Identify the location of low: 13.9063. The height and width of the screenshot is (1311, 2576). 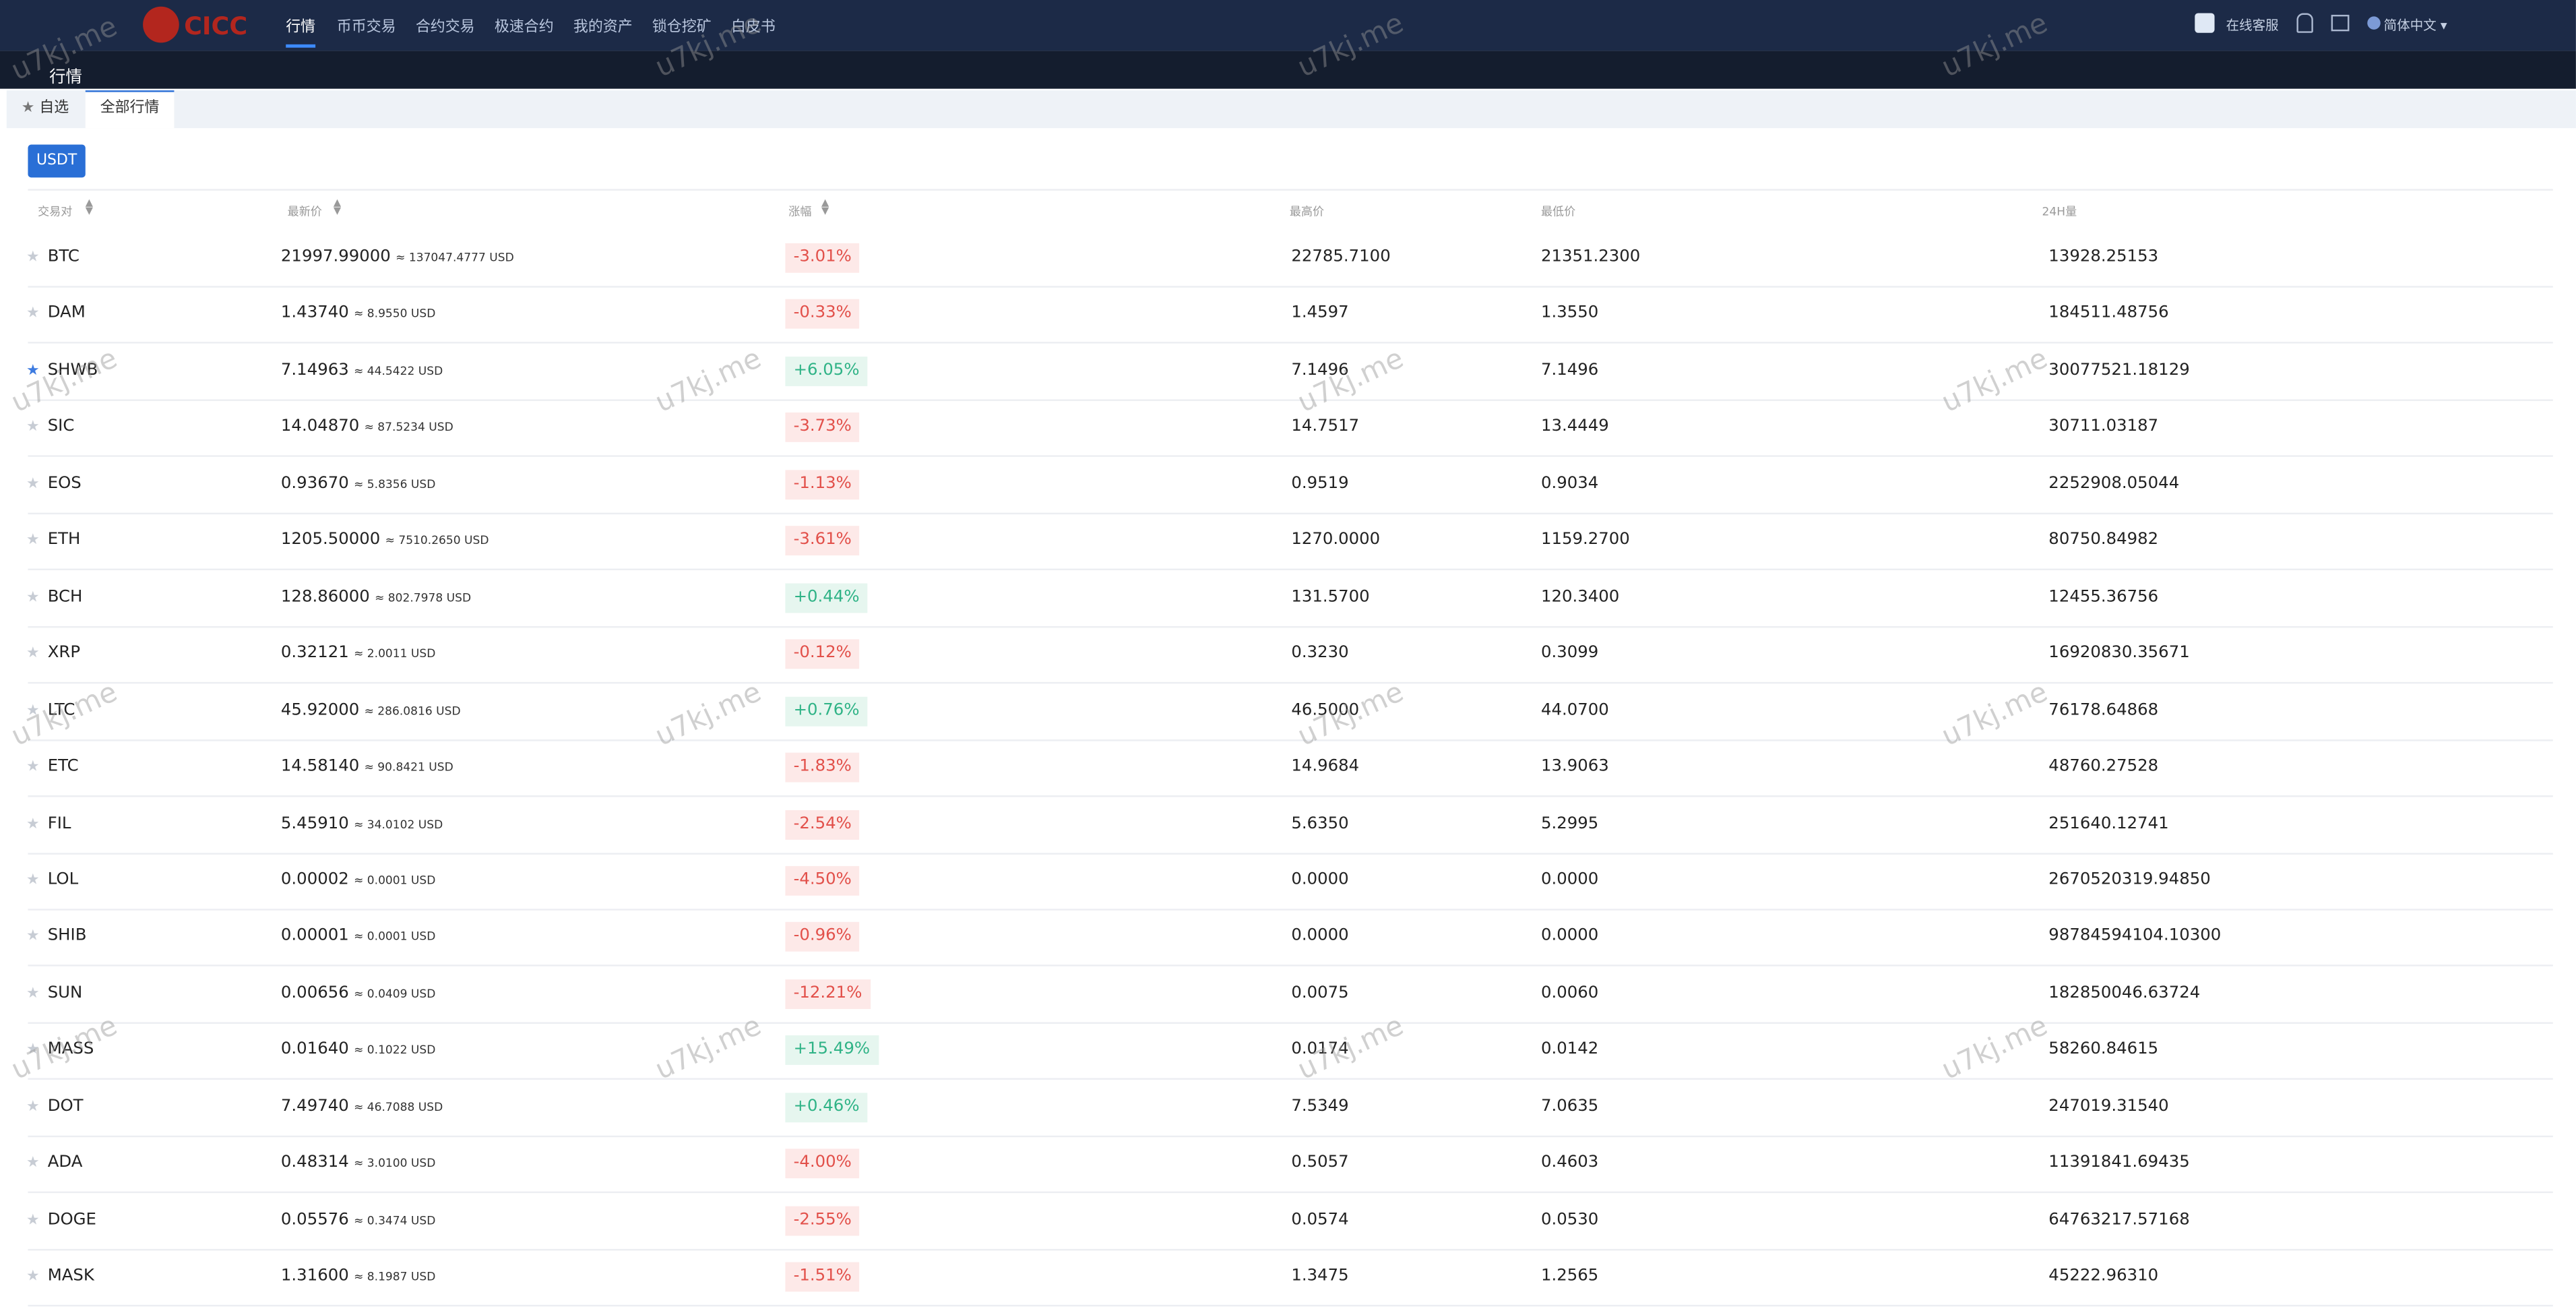
(1574, 767).